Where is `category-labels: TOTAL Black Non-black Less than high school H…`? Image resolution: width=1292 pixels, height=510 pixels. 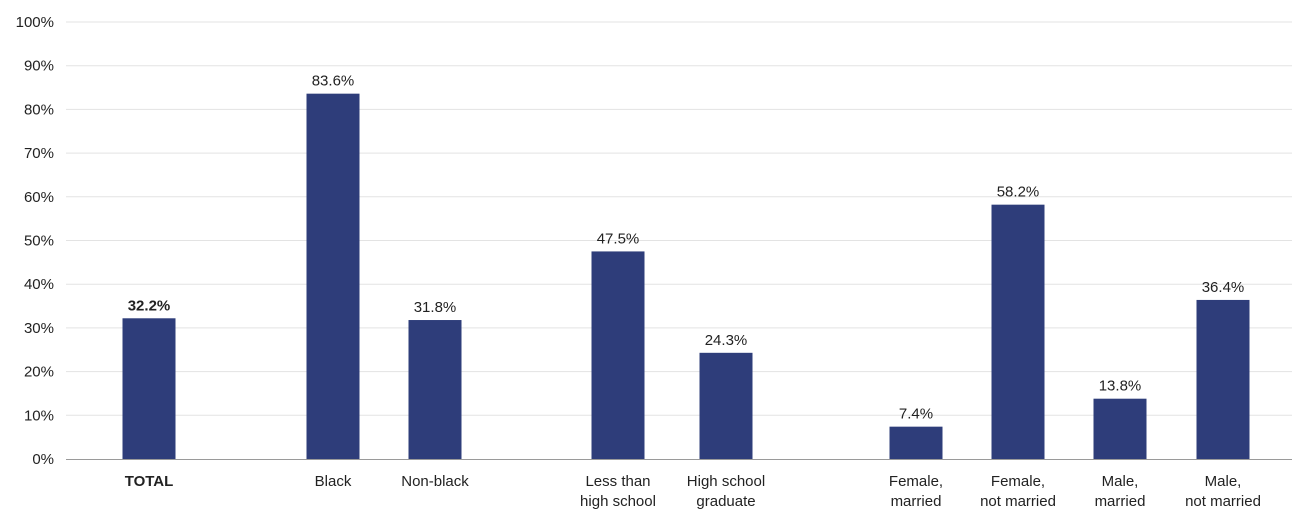 category-labels: TOTAL Black Non-black Less than high school H… is located at coordinates (693, 491).